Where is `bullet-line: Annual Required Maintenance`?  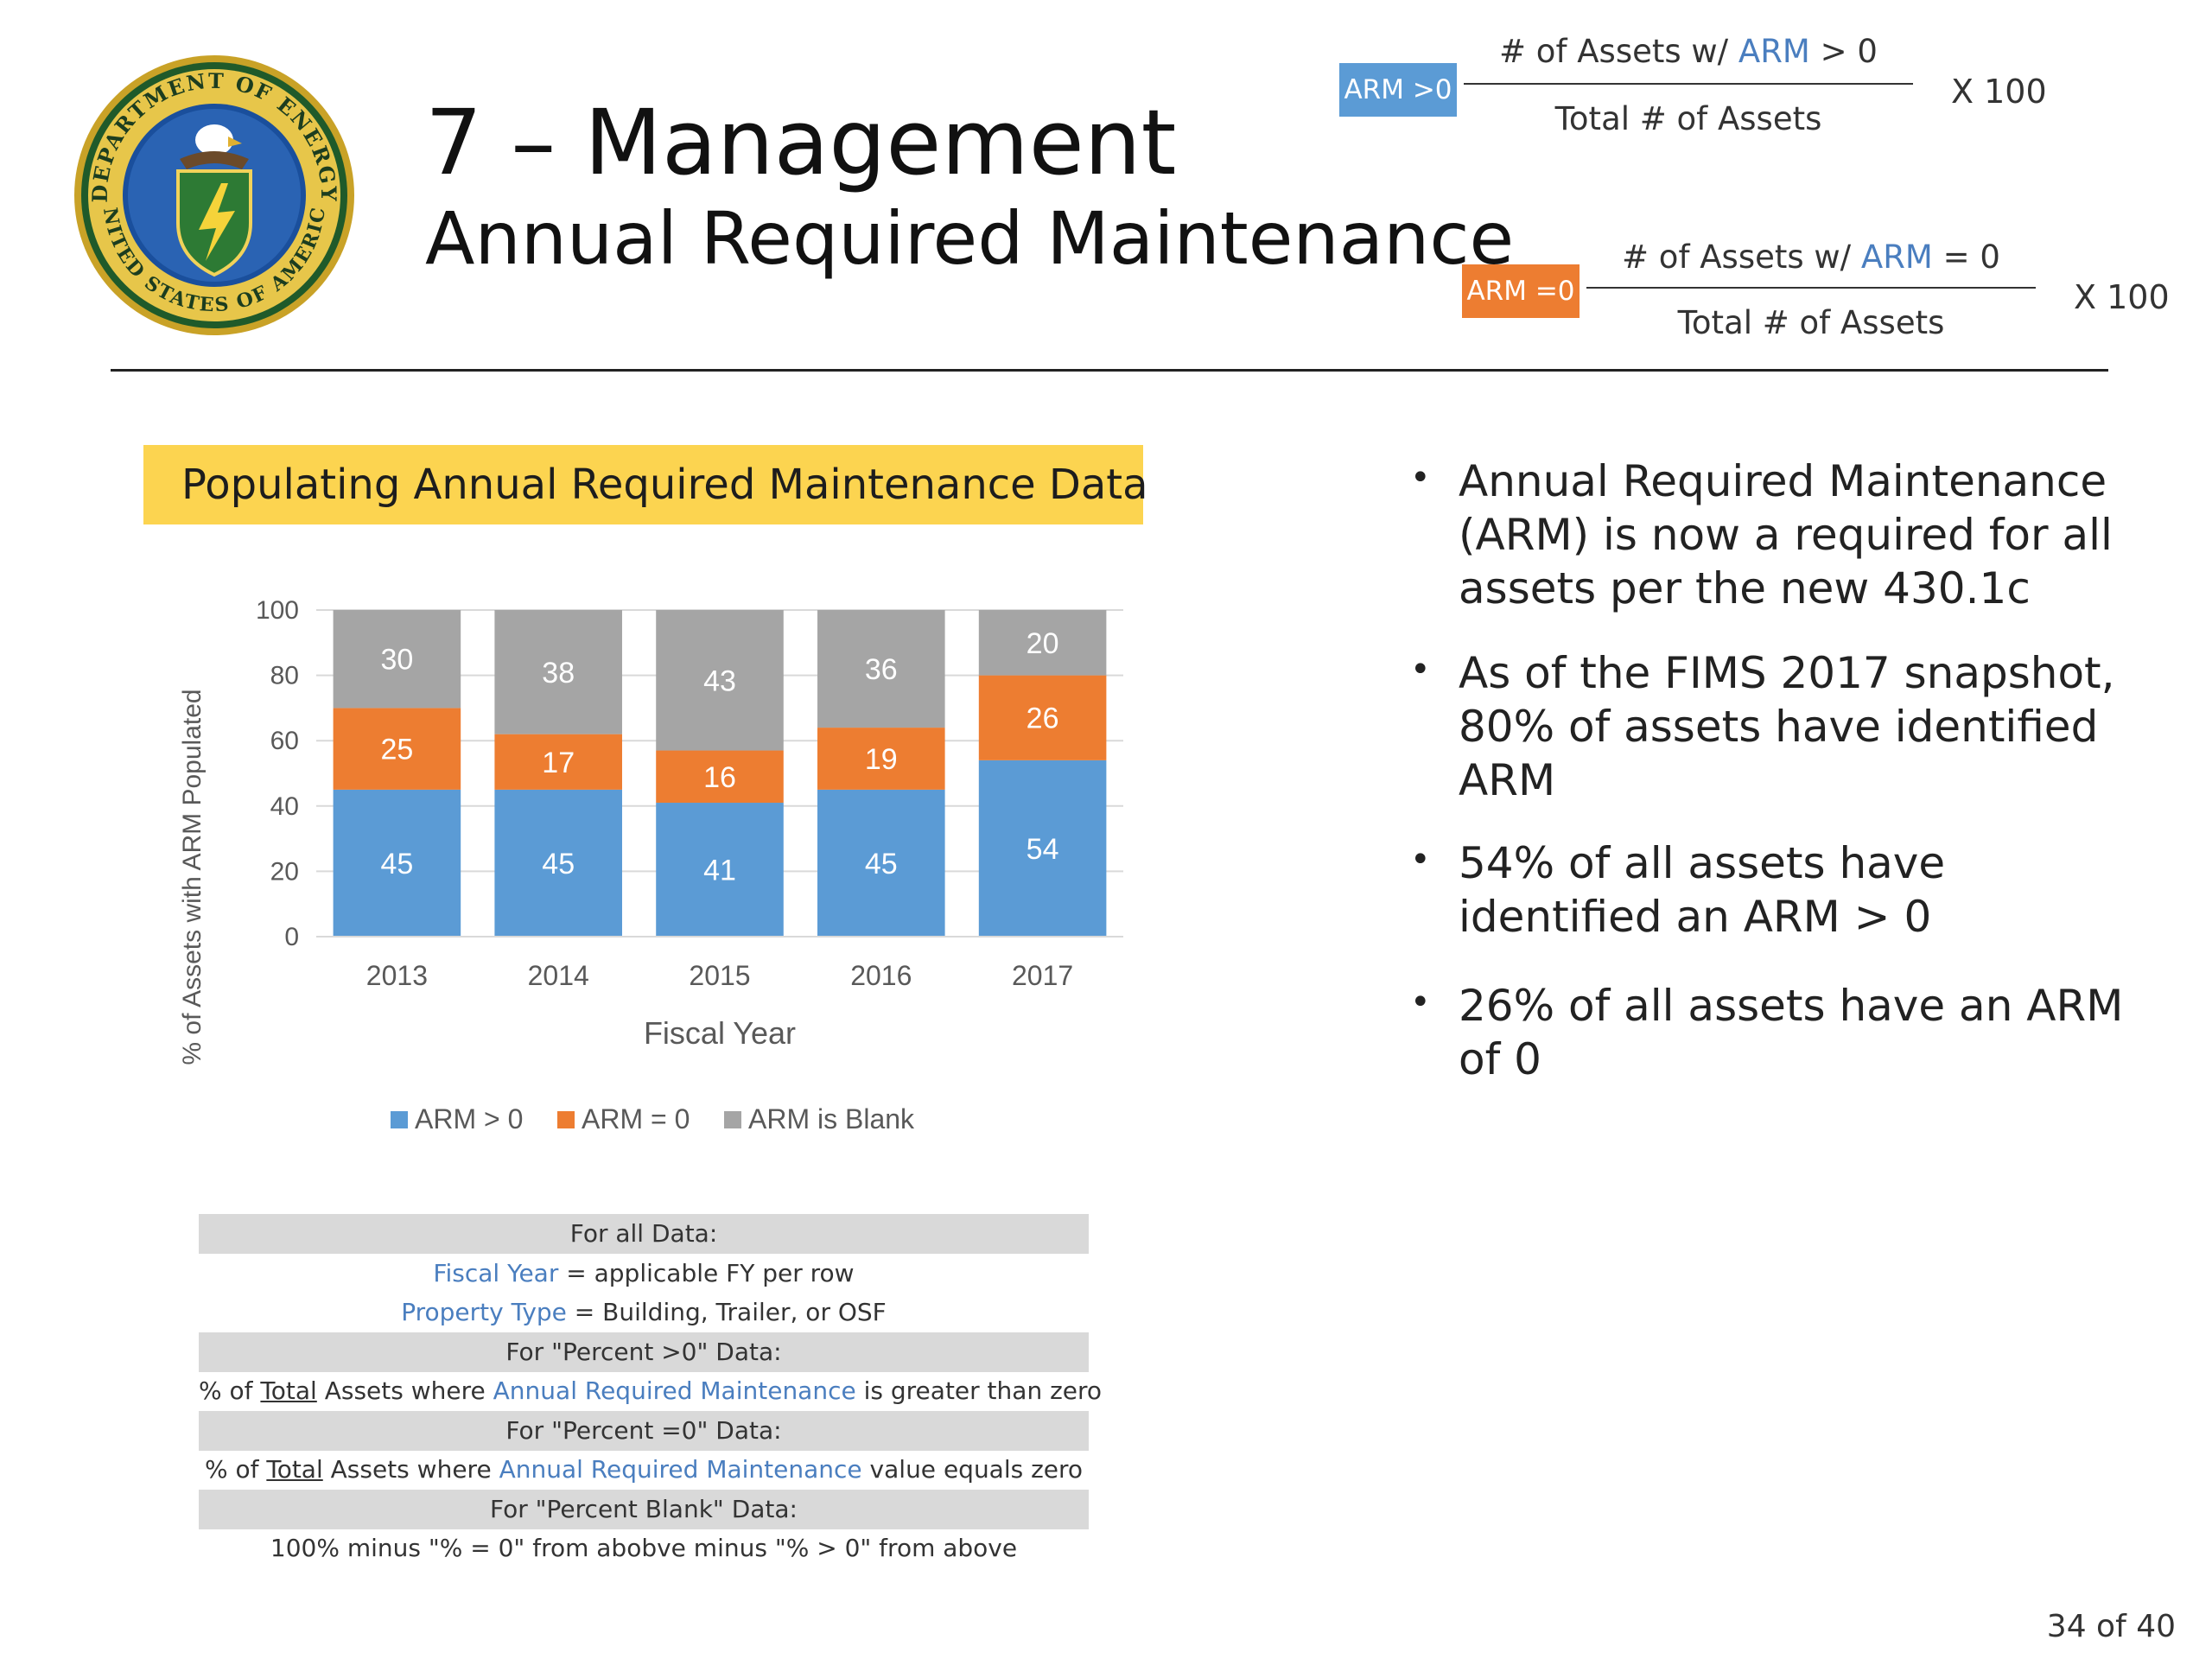
bullet-line: Annual Required Maintenance is located at coordinates (1783, 481).